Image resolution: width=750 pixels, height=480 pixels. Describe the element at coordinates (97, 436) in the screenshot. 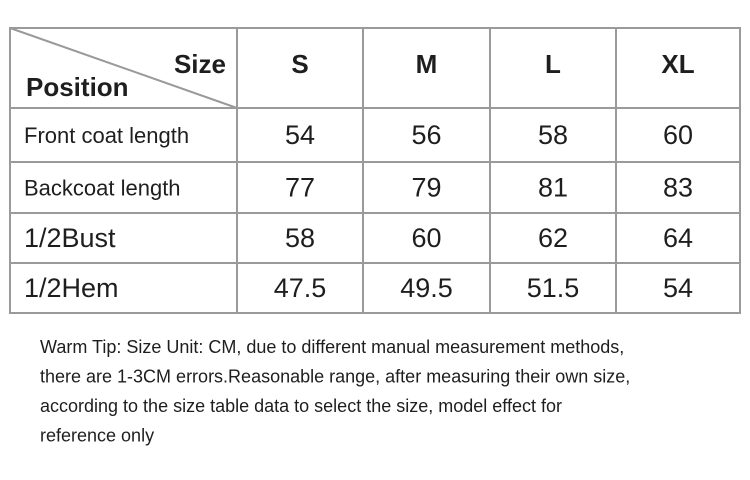

I see `note-line: reference only` at that location.